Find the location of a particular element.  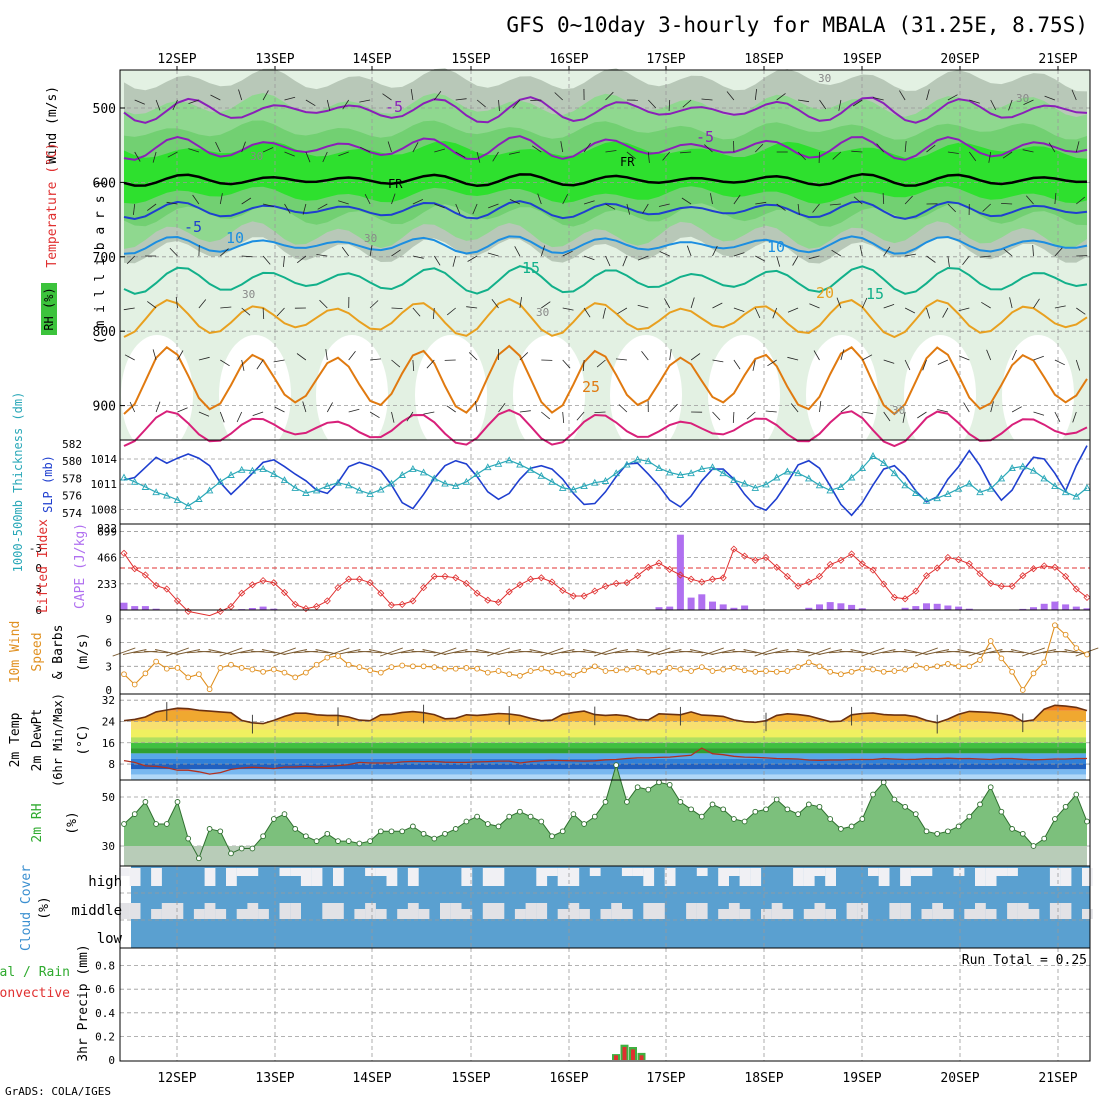

contour-label-30a: 30 is located at coordinates (256, 156).